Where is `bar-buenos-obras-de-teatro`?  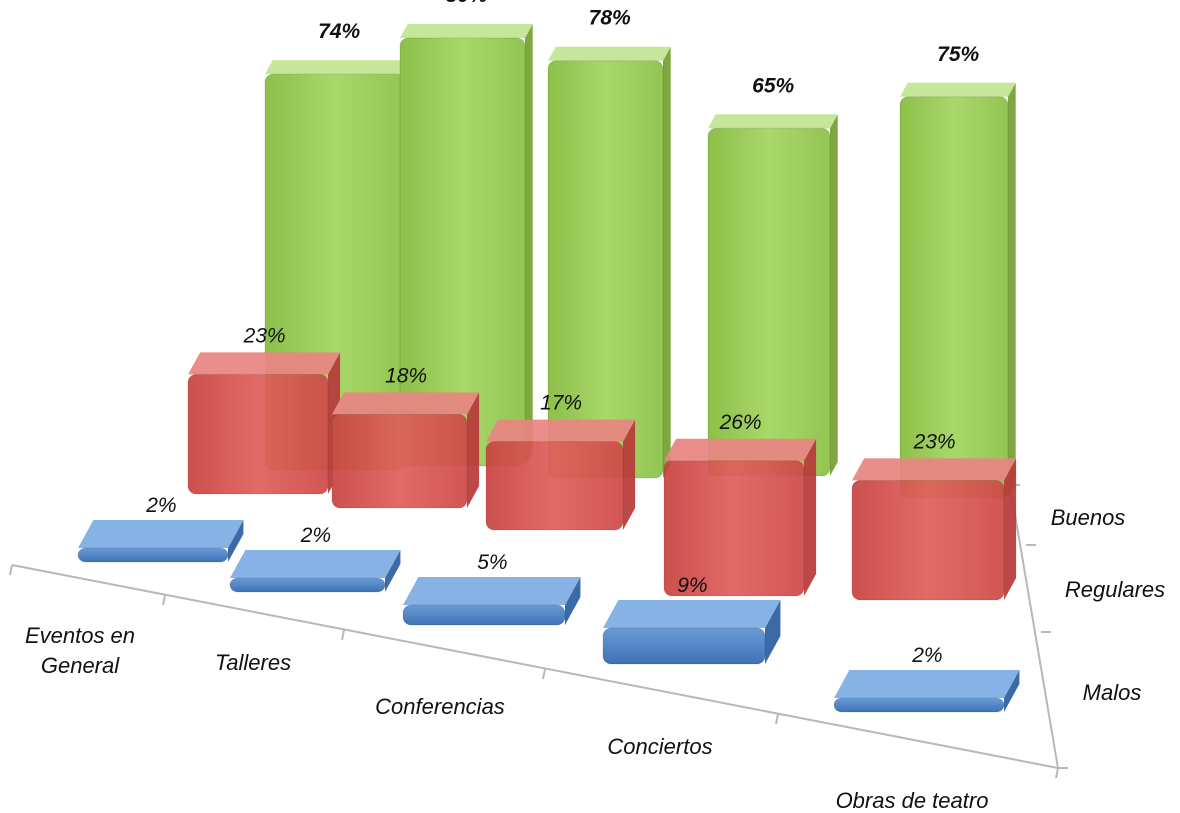 bar-buenos-obras-de-teatro is located at coordinates (957, 290).